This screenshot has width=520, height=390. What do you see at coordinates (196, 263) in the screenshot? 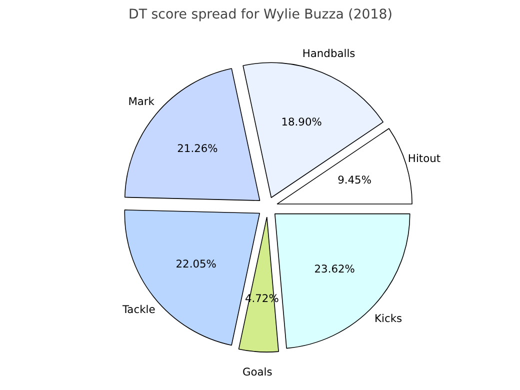
I see `data-label: 22.05%` at bounding box center [196, 263].